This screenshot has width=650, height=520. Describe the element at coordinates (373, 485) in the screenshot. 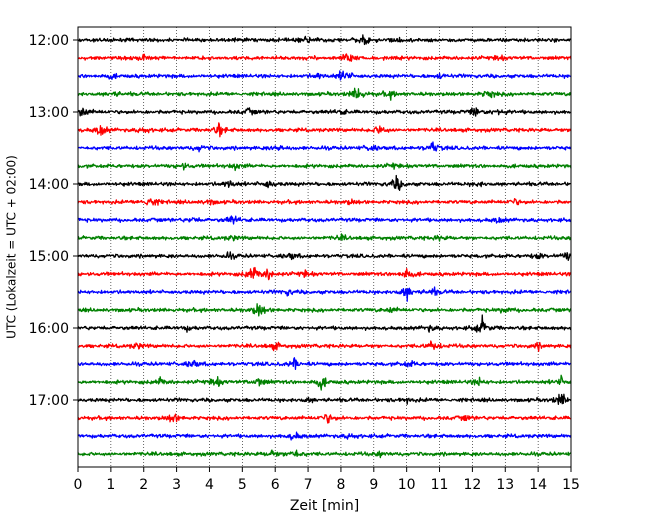

I see `x-tick-label: 9` at that location.